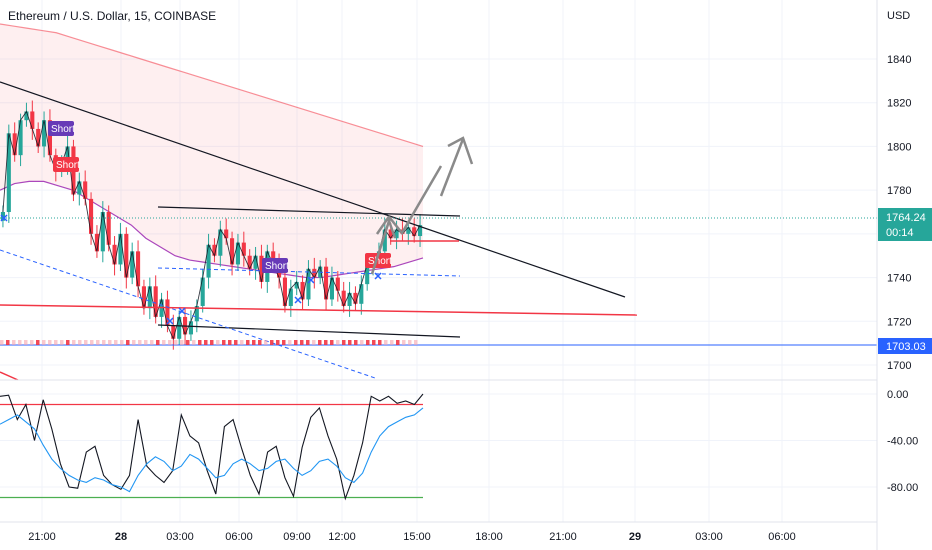 The height and width of the screenshot is (550, 932). Describe the element at coordinates (386, 227) in the screenshot. I see `small-arrowhead` at that location.